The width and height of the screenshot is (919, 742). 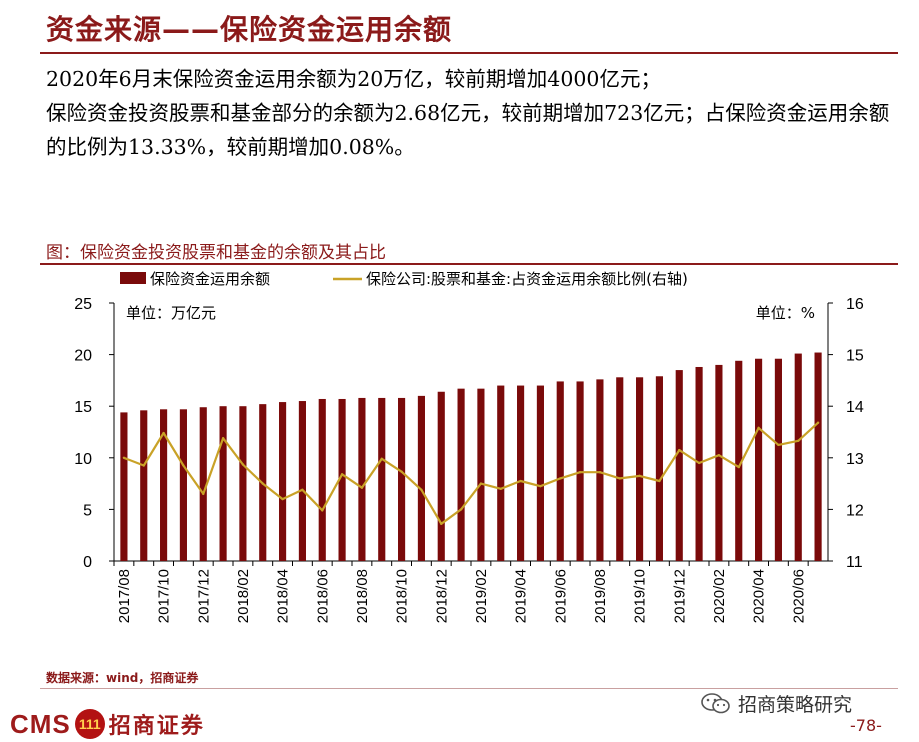 What do you see at coordinates (283, 596) in the screenshot?
I see `x-axis-tick-label: 2018/04` at bounding box center [283, 596].